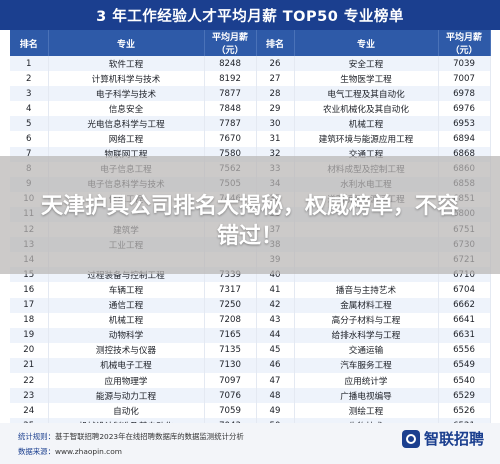 The height and width of the screenshot is (464, 500). What do you see at coordinates (464, 43) in the screenshot?
I see `header-salary-right: 平均月薪（元）` at bounding box center [464, 43].